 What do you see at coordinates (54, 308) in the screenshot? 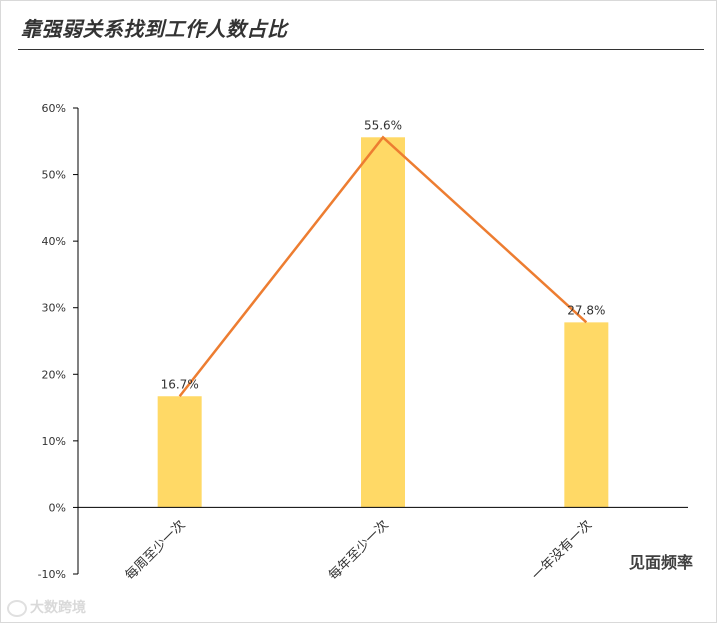
I see `y-tick-label: 30%` at bounding box center [54, 308].